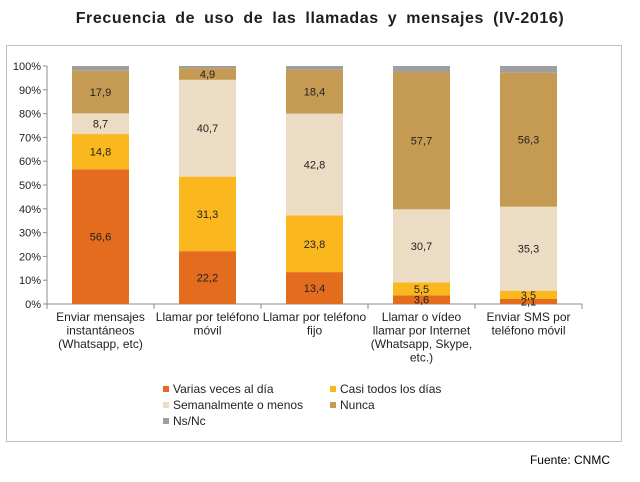 This screenshot has height=482, width=640. Describe the element at coordinates (207, 331) in the screenshot. I see `x-tick-label: móvil` at that location.